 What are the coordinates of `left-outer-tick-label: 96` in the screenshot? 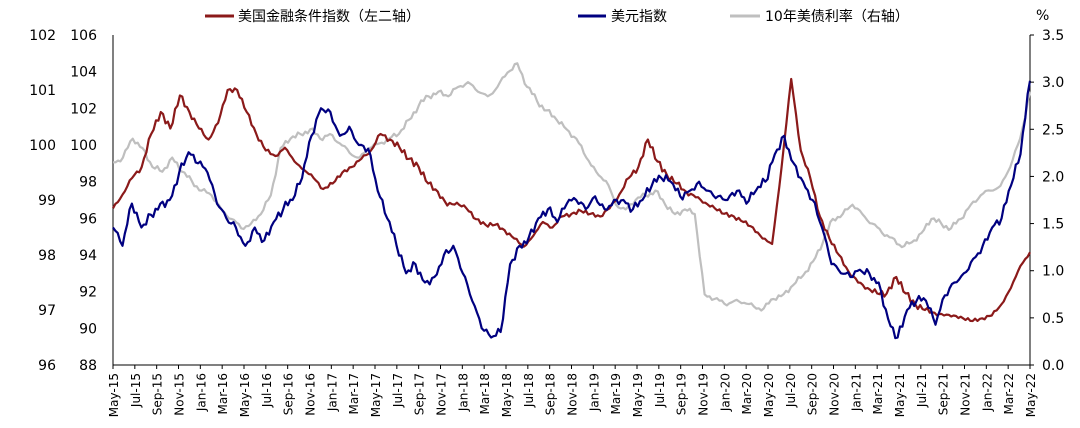 It's located at (47, 366).